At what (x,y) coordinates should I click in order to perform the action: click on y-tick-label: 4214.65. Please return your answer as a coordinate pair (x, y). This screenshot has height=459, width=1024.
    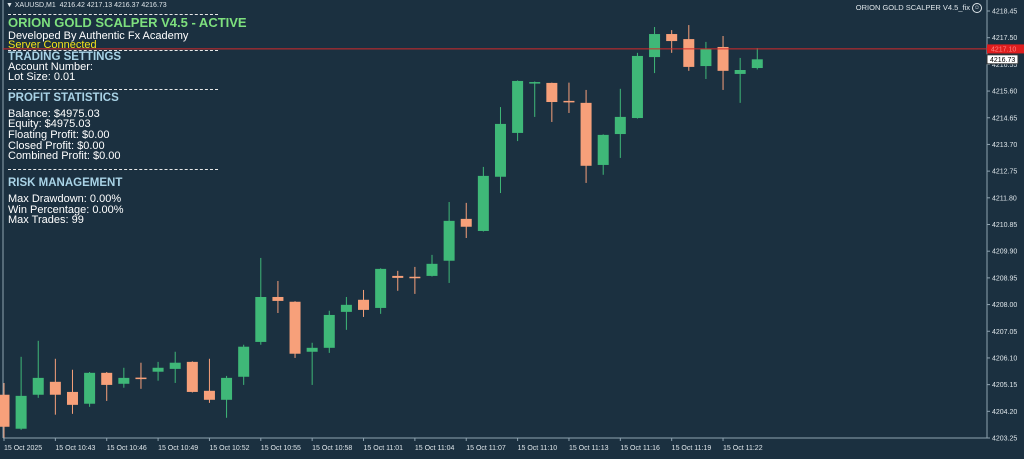
    Looking at the image, I should click on (1004, 118).